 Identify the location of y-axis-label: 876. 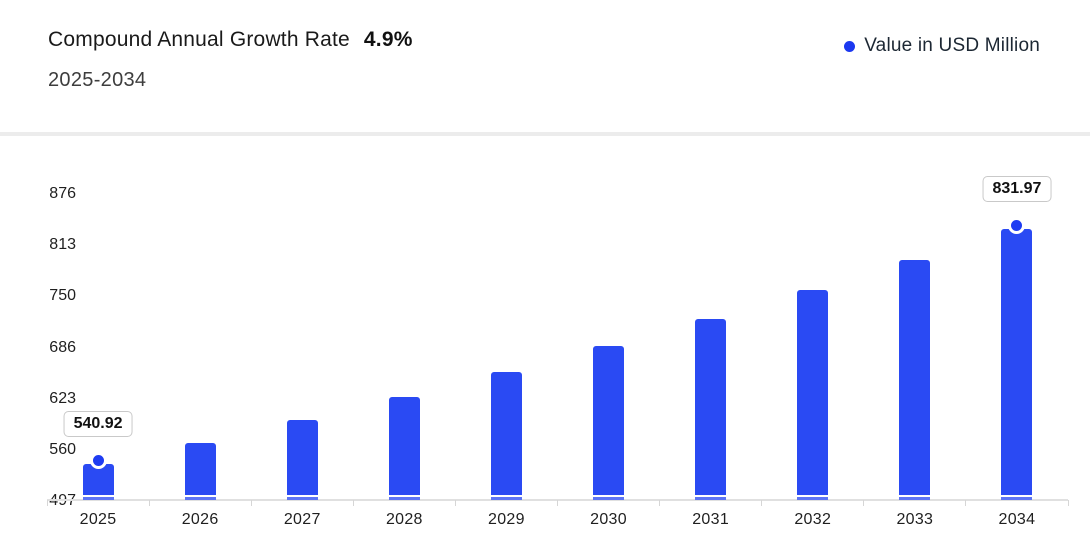
(62, 193).